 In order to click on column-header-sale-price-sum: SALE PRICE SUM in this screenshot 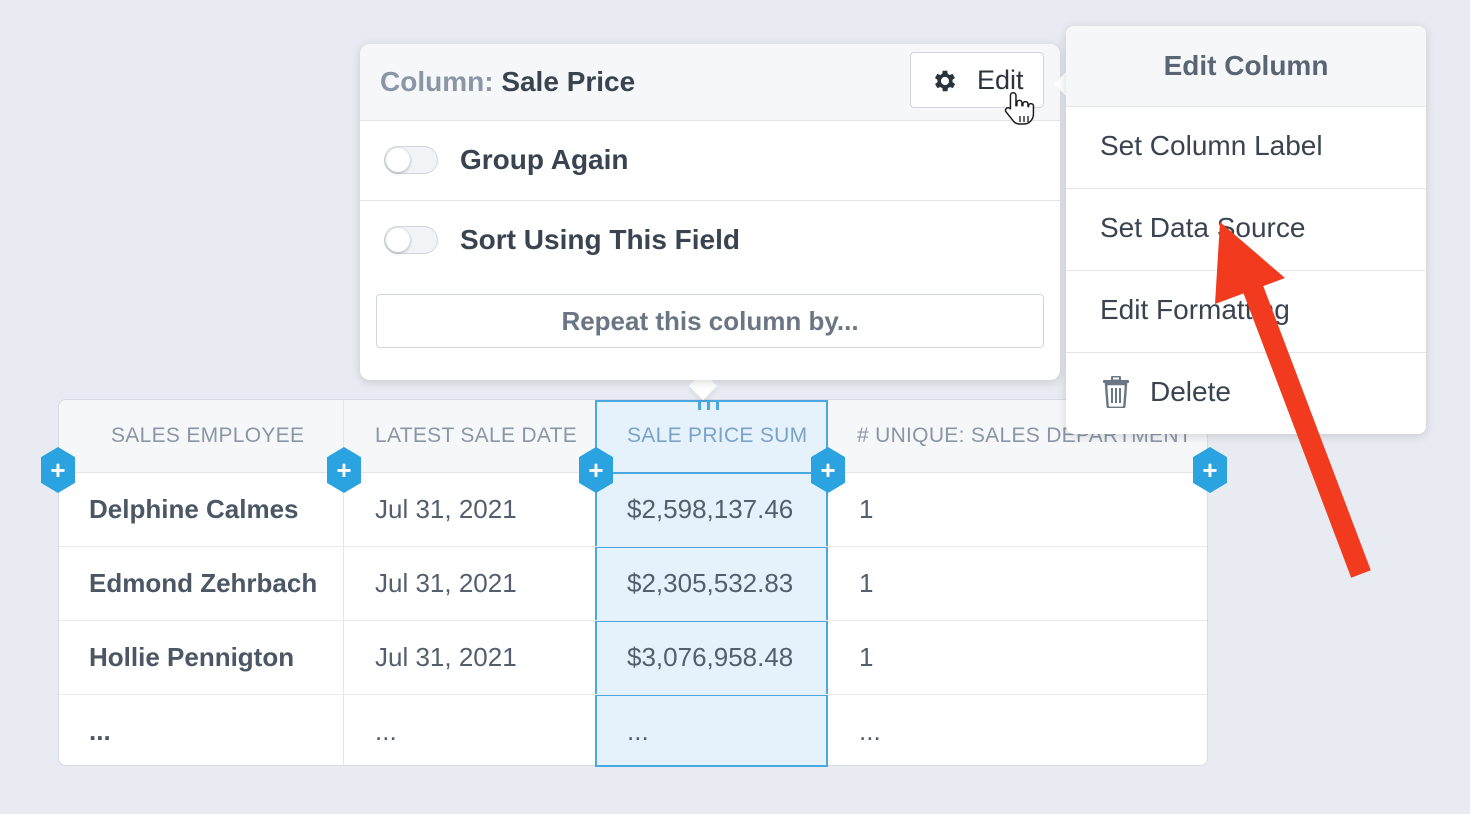, I will do `click(717, 435)`.